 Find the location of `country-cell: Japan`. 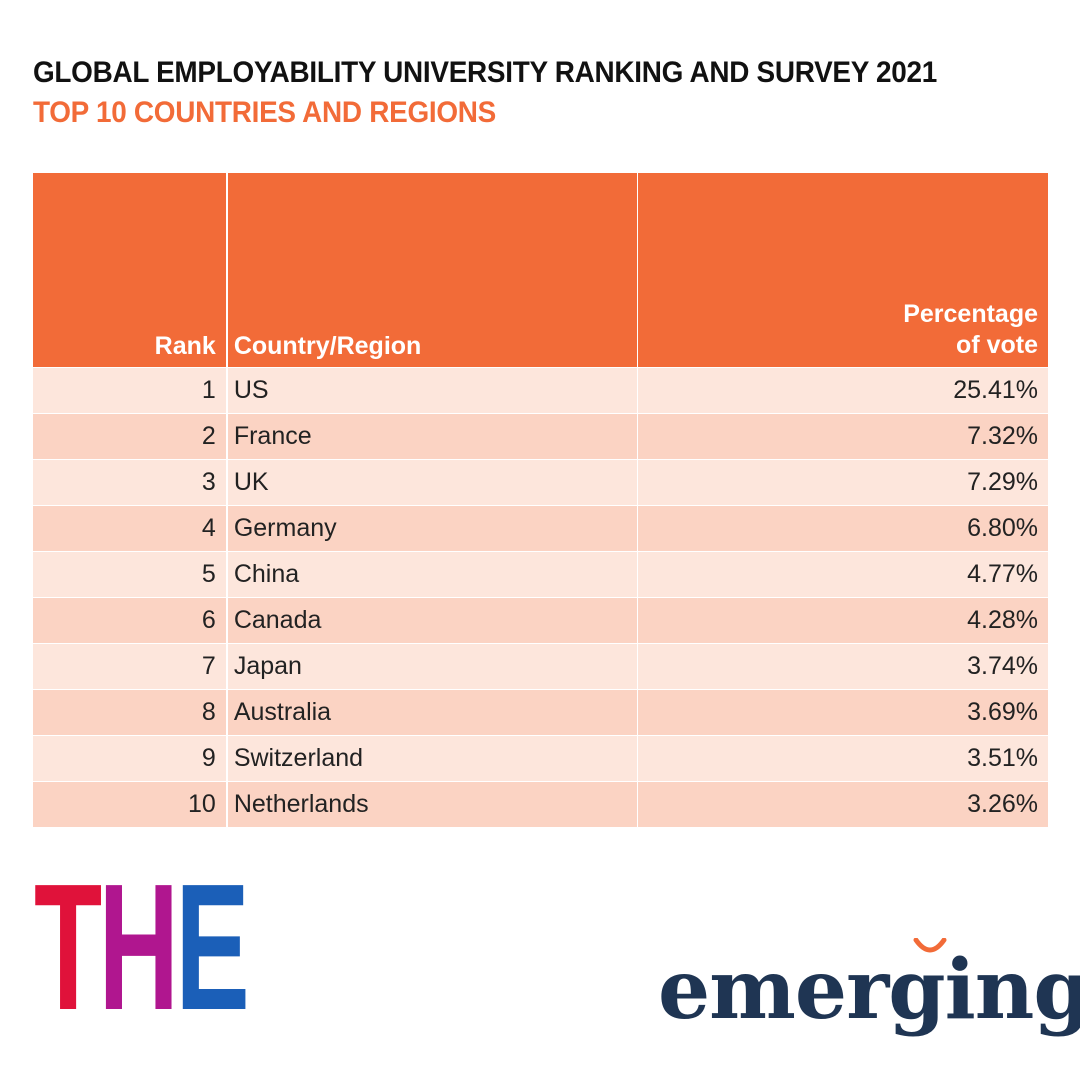

country-cell: Japan is located at coordinates (432, 666).